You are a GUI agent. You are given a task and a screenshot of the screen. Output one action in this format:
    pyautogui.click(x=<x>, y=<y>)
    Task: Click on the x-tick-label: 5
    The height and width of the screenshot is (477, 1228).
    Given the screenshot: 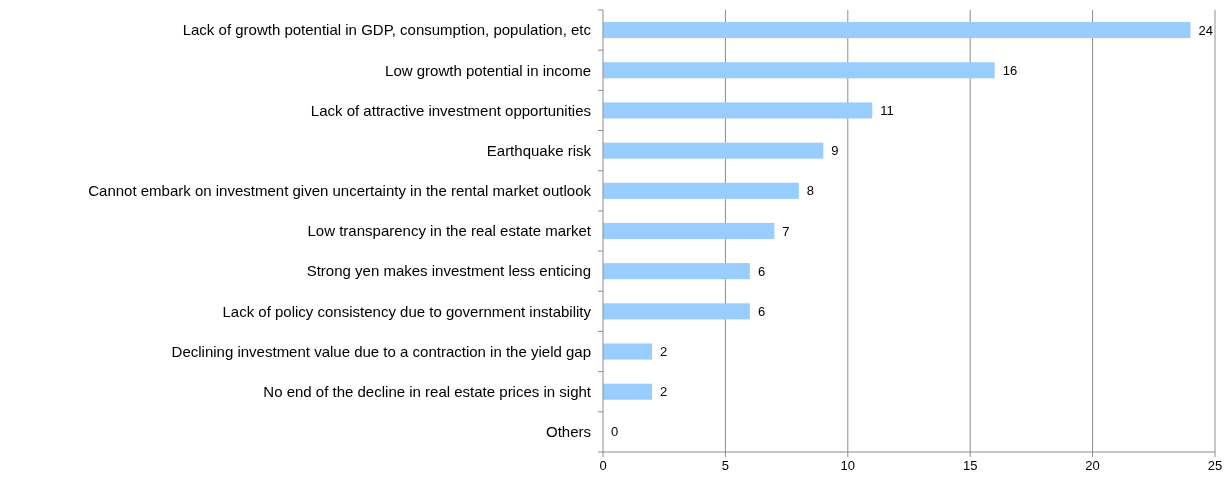 What is the action you would take?
    pyautogui.click(x=725, y=465)
    